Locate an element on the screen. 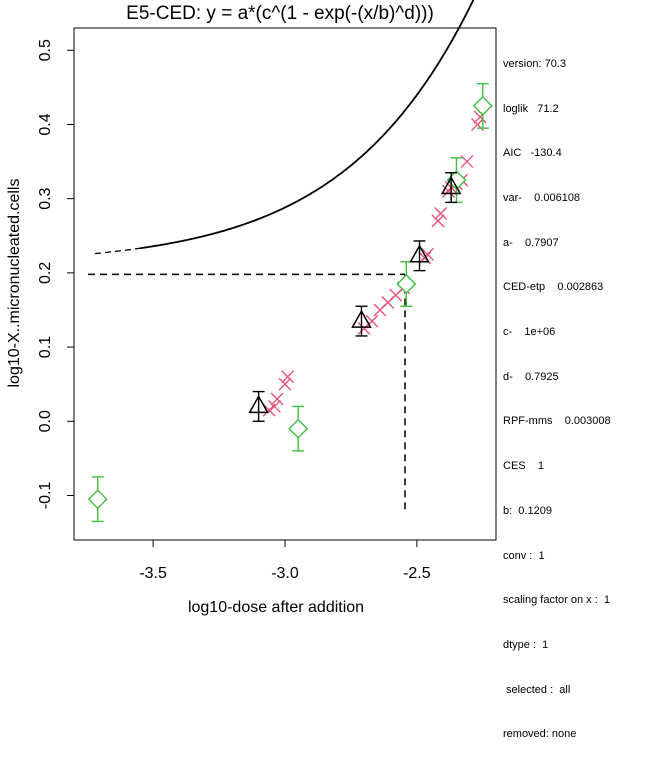 This screenshot has width=646, height=757. info-ced-etp: CED-etp 0.002863 is located at coordinates (553, 287).